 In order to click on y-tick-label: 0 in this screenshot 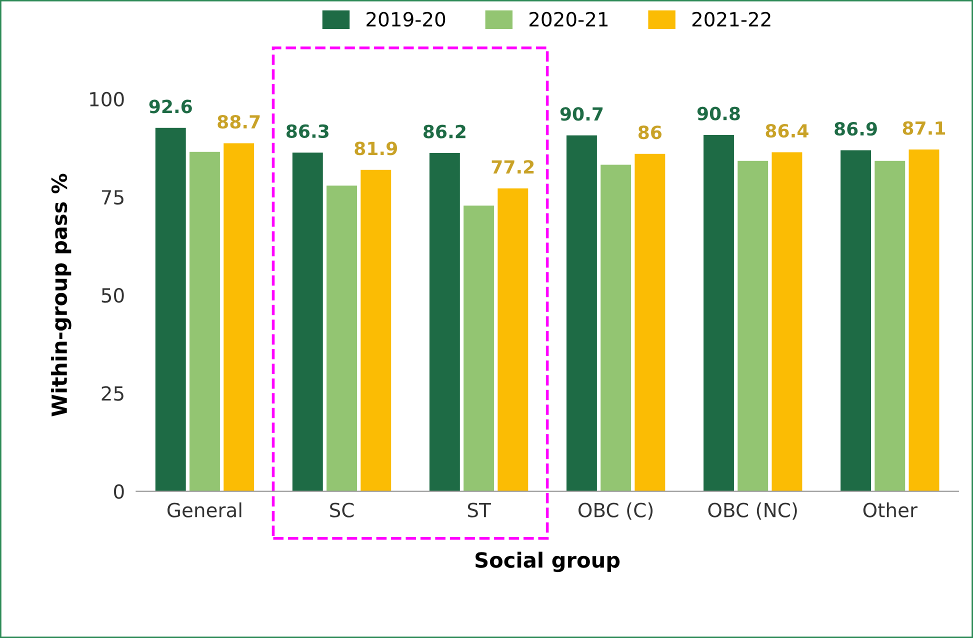, I will do `click(119, 491)`.